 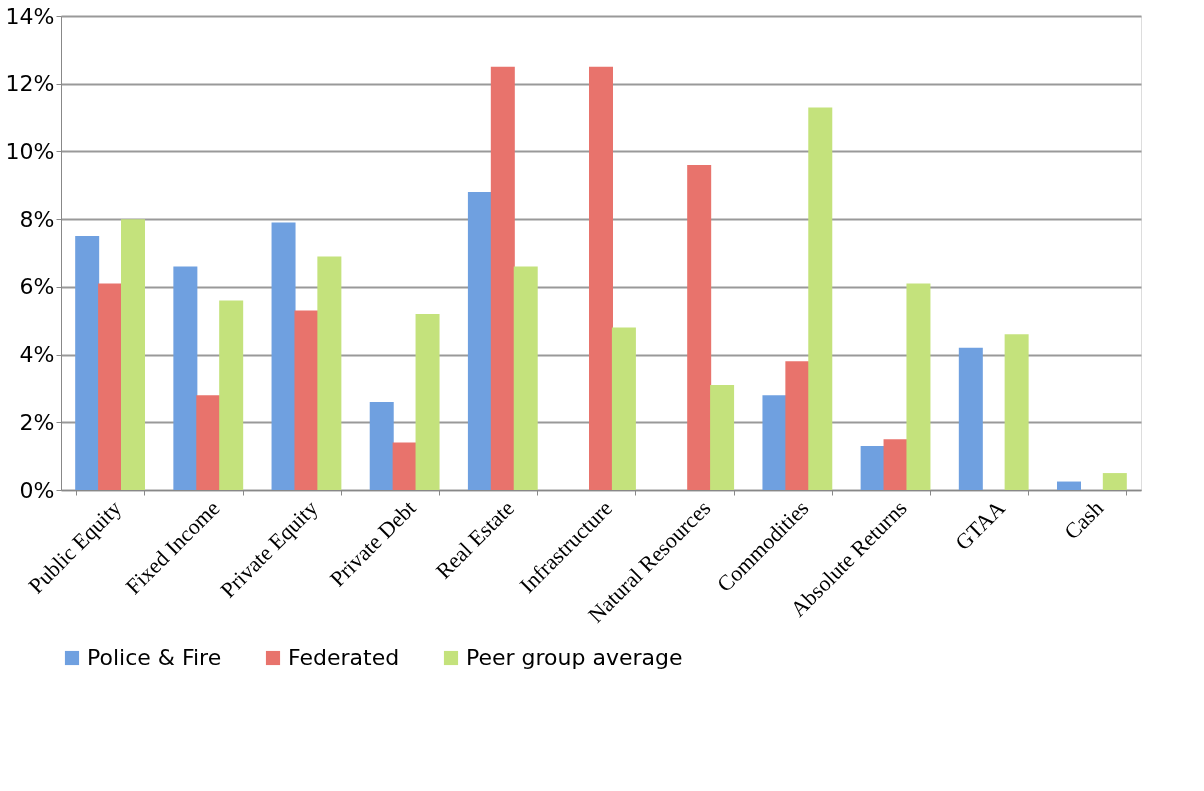 I want to click on y-tick-label: 2%, so click(x=37, y=422).